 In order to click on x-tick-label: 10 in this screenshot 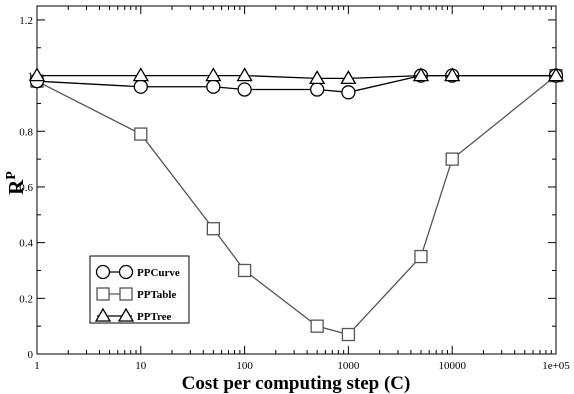, I will do `click(141, 366)`.